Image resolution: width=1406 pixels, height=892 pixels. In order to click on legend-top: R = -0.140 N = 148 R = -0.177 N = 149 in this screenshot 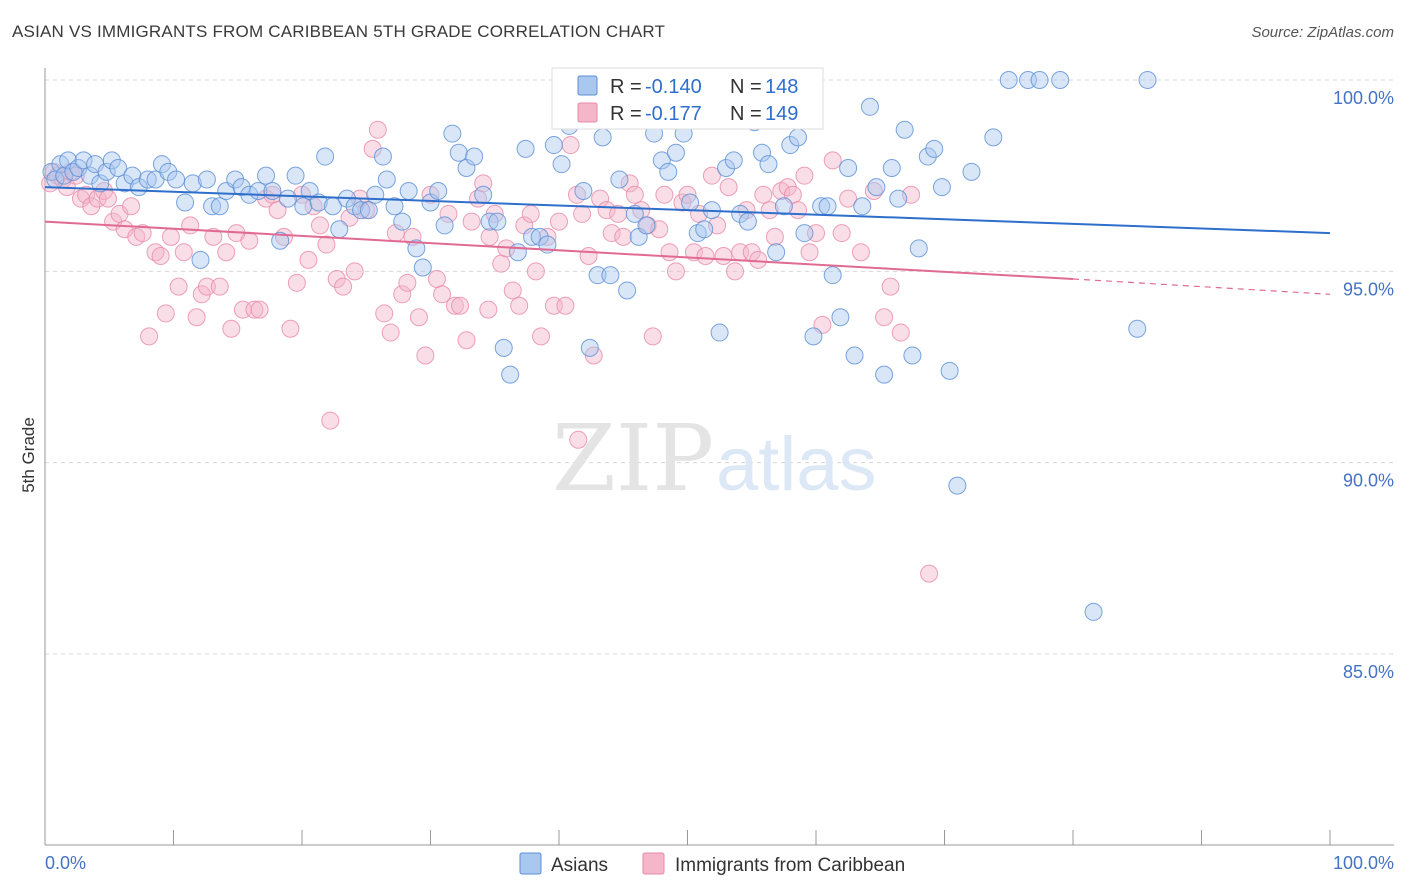, I will do `click(687, 98)`.